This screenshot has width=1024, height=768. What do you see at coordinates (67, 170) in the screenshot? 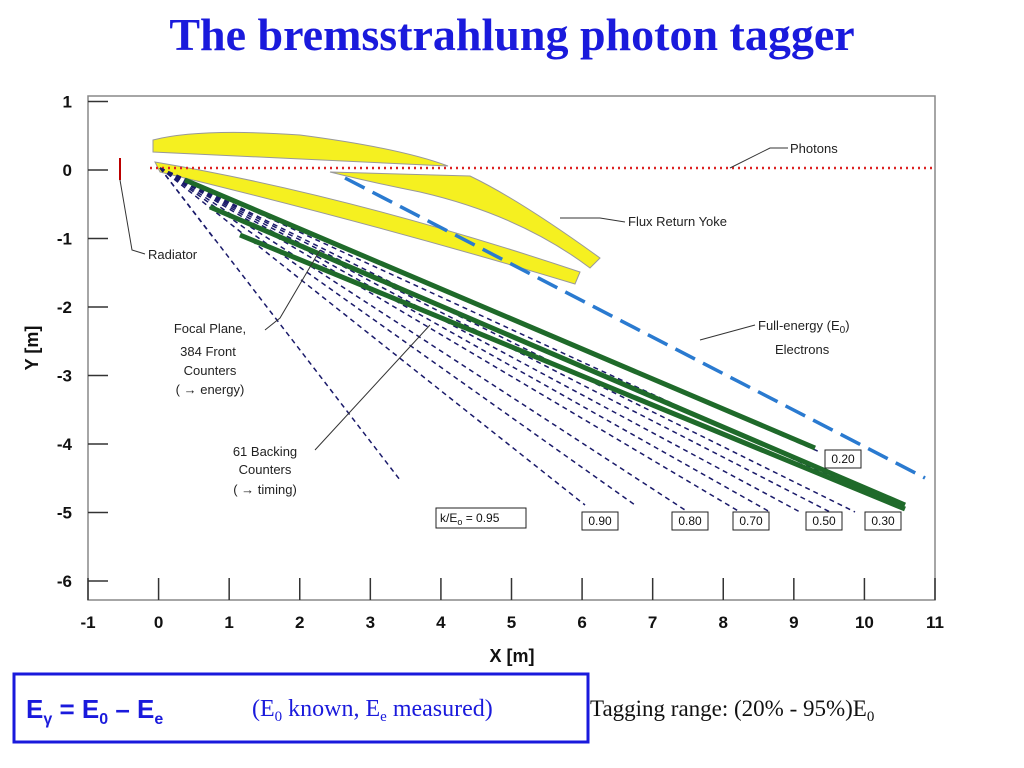
I see `y-tick-label: 0` at bounding box center [67, 170].